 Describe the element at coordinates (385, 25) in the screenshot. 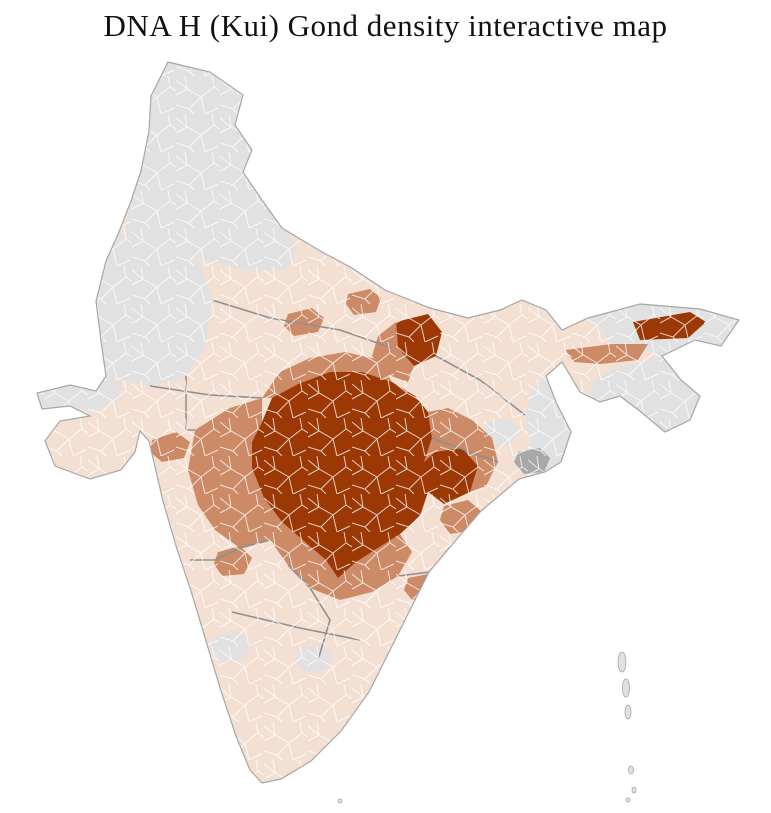

I see `page-title: DNA H (Kui) Gond density interactive map` at that location.